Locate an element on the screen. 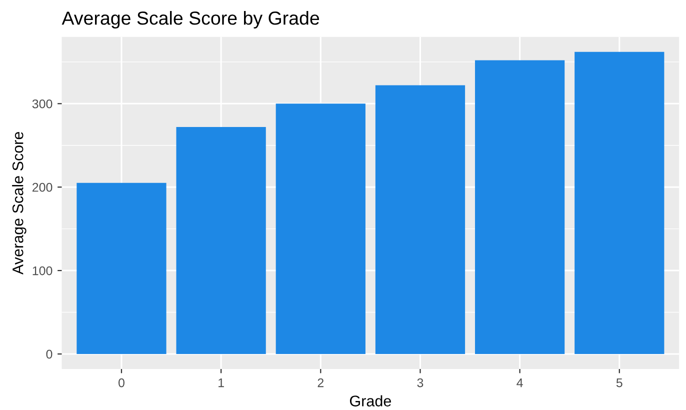 The width and height of the screenshot is (686, 410). x-tick-label: 5 is located at coordinates (619, 383).